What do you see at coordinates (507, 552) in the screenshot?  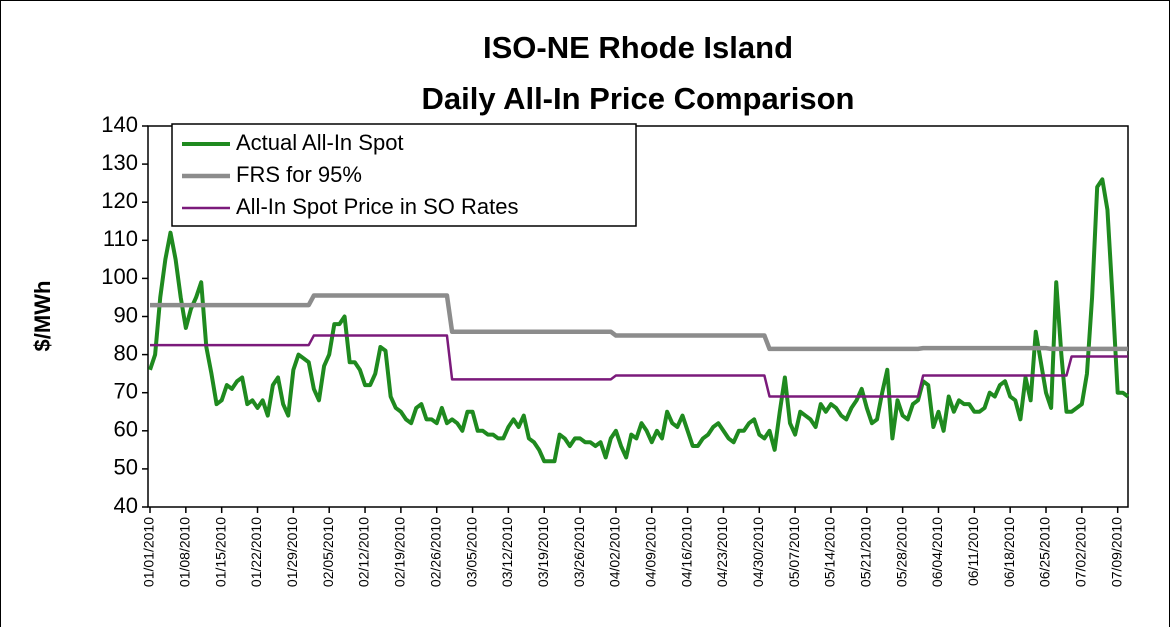 I see `x-tick-label: 03/12/2010` at bounding box center [507, 552].